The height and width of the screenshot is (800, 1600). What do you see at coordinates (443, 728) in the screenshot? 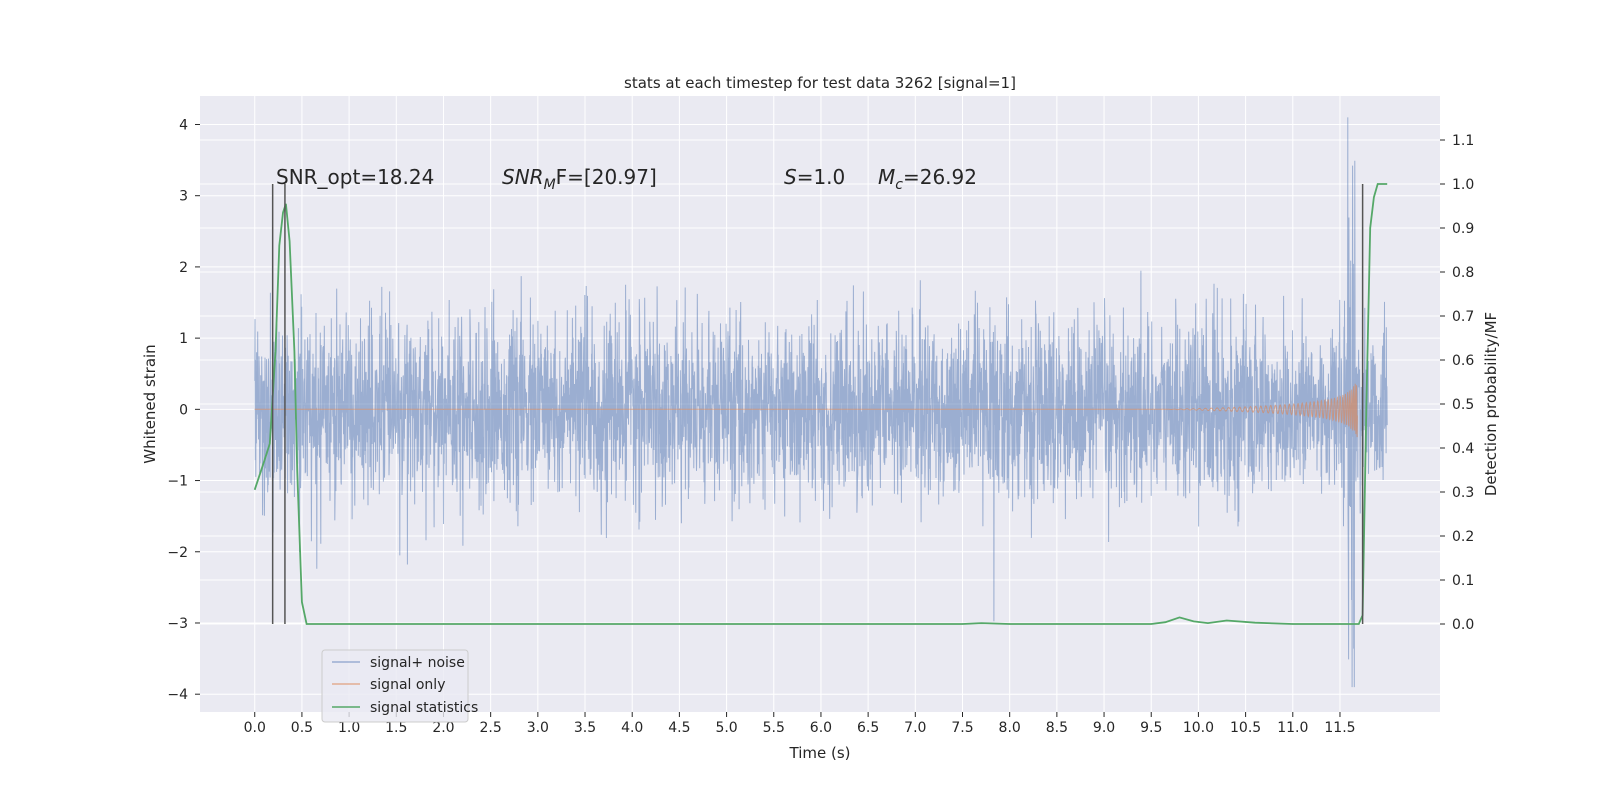
I see `x-tick-label: 2.0` at bounding box center [443, 728].